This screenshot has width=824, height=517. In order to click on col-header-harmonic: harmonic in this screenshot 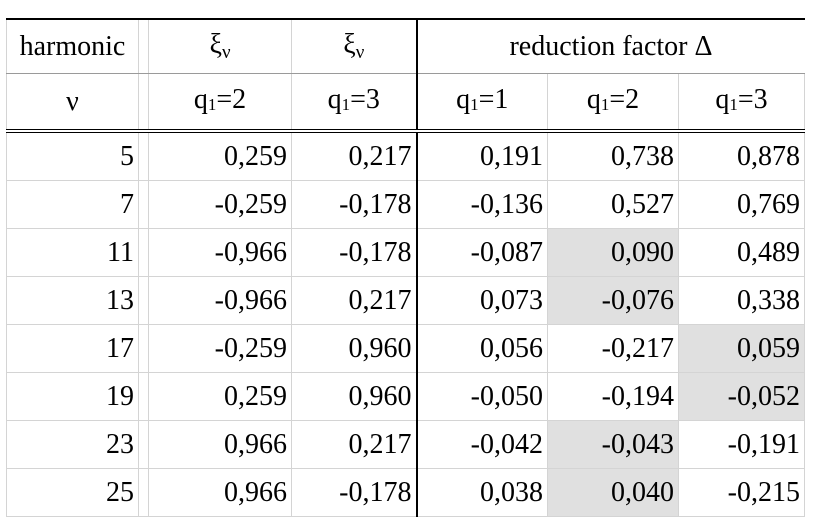, I will do `click(72, 46)`.